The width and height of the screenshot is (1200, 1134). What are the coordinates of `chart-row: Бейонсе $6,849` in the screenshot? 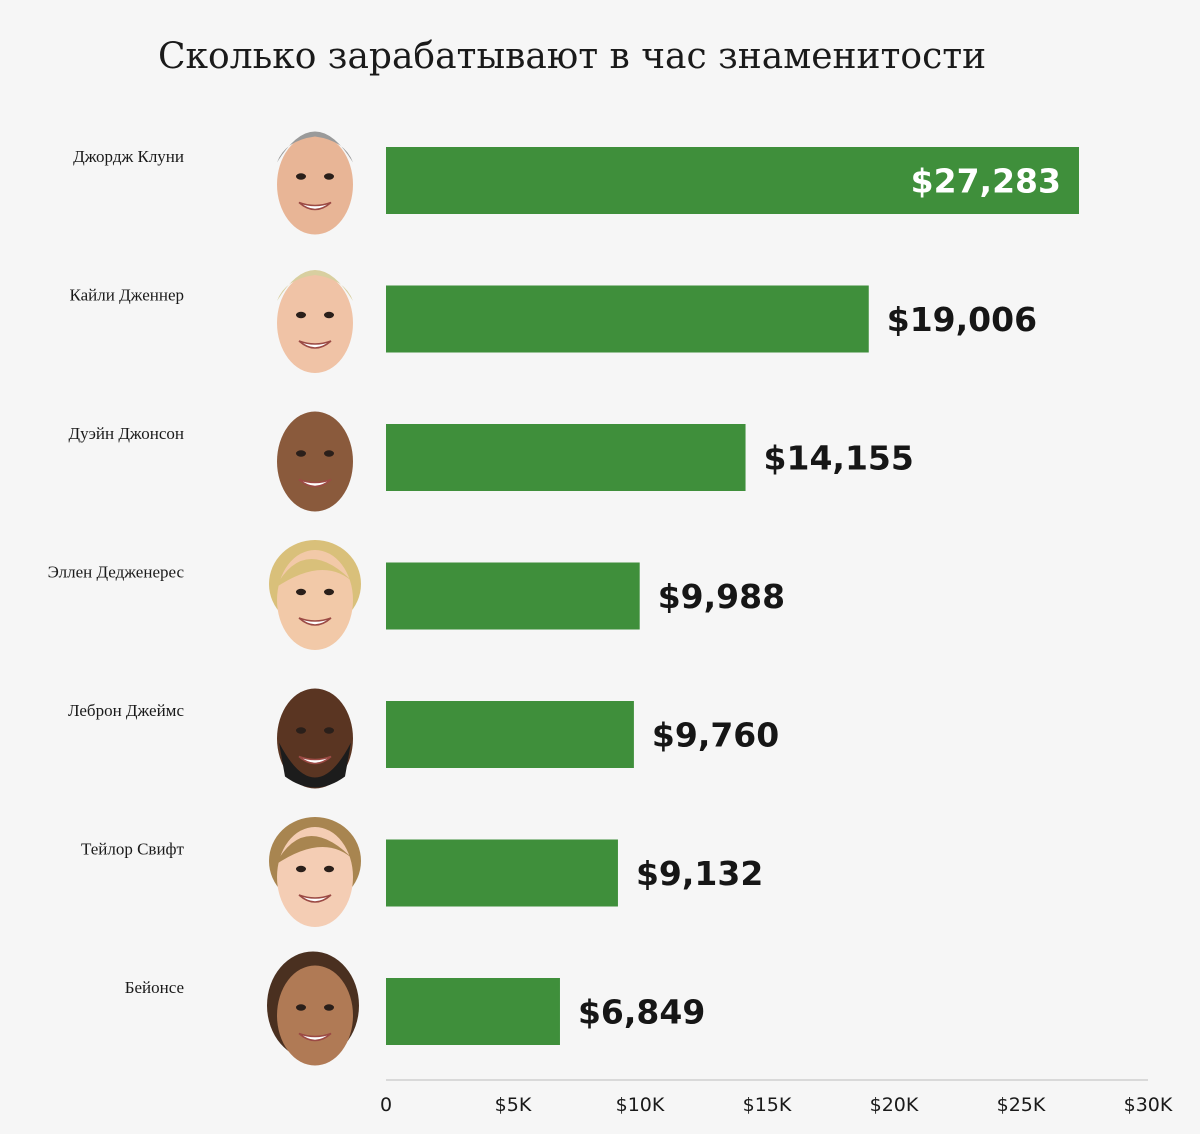 It's located at (415, 1008).